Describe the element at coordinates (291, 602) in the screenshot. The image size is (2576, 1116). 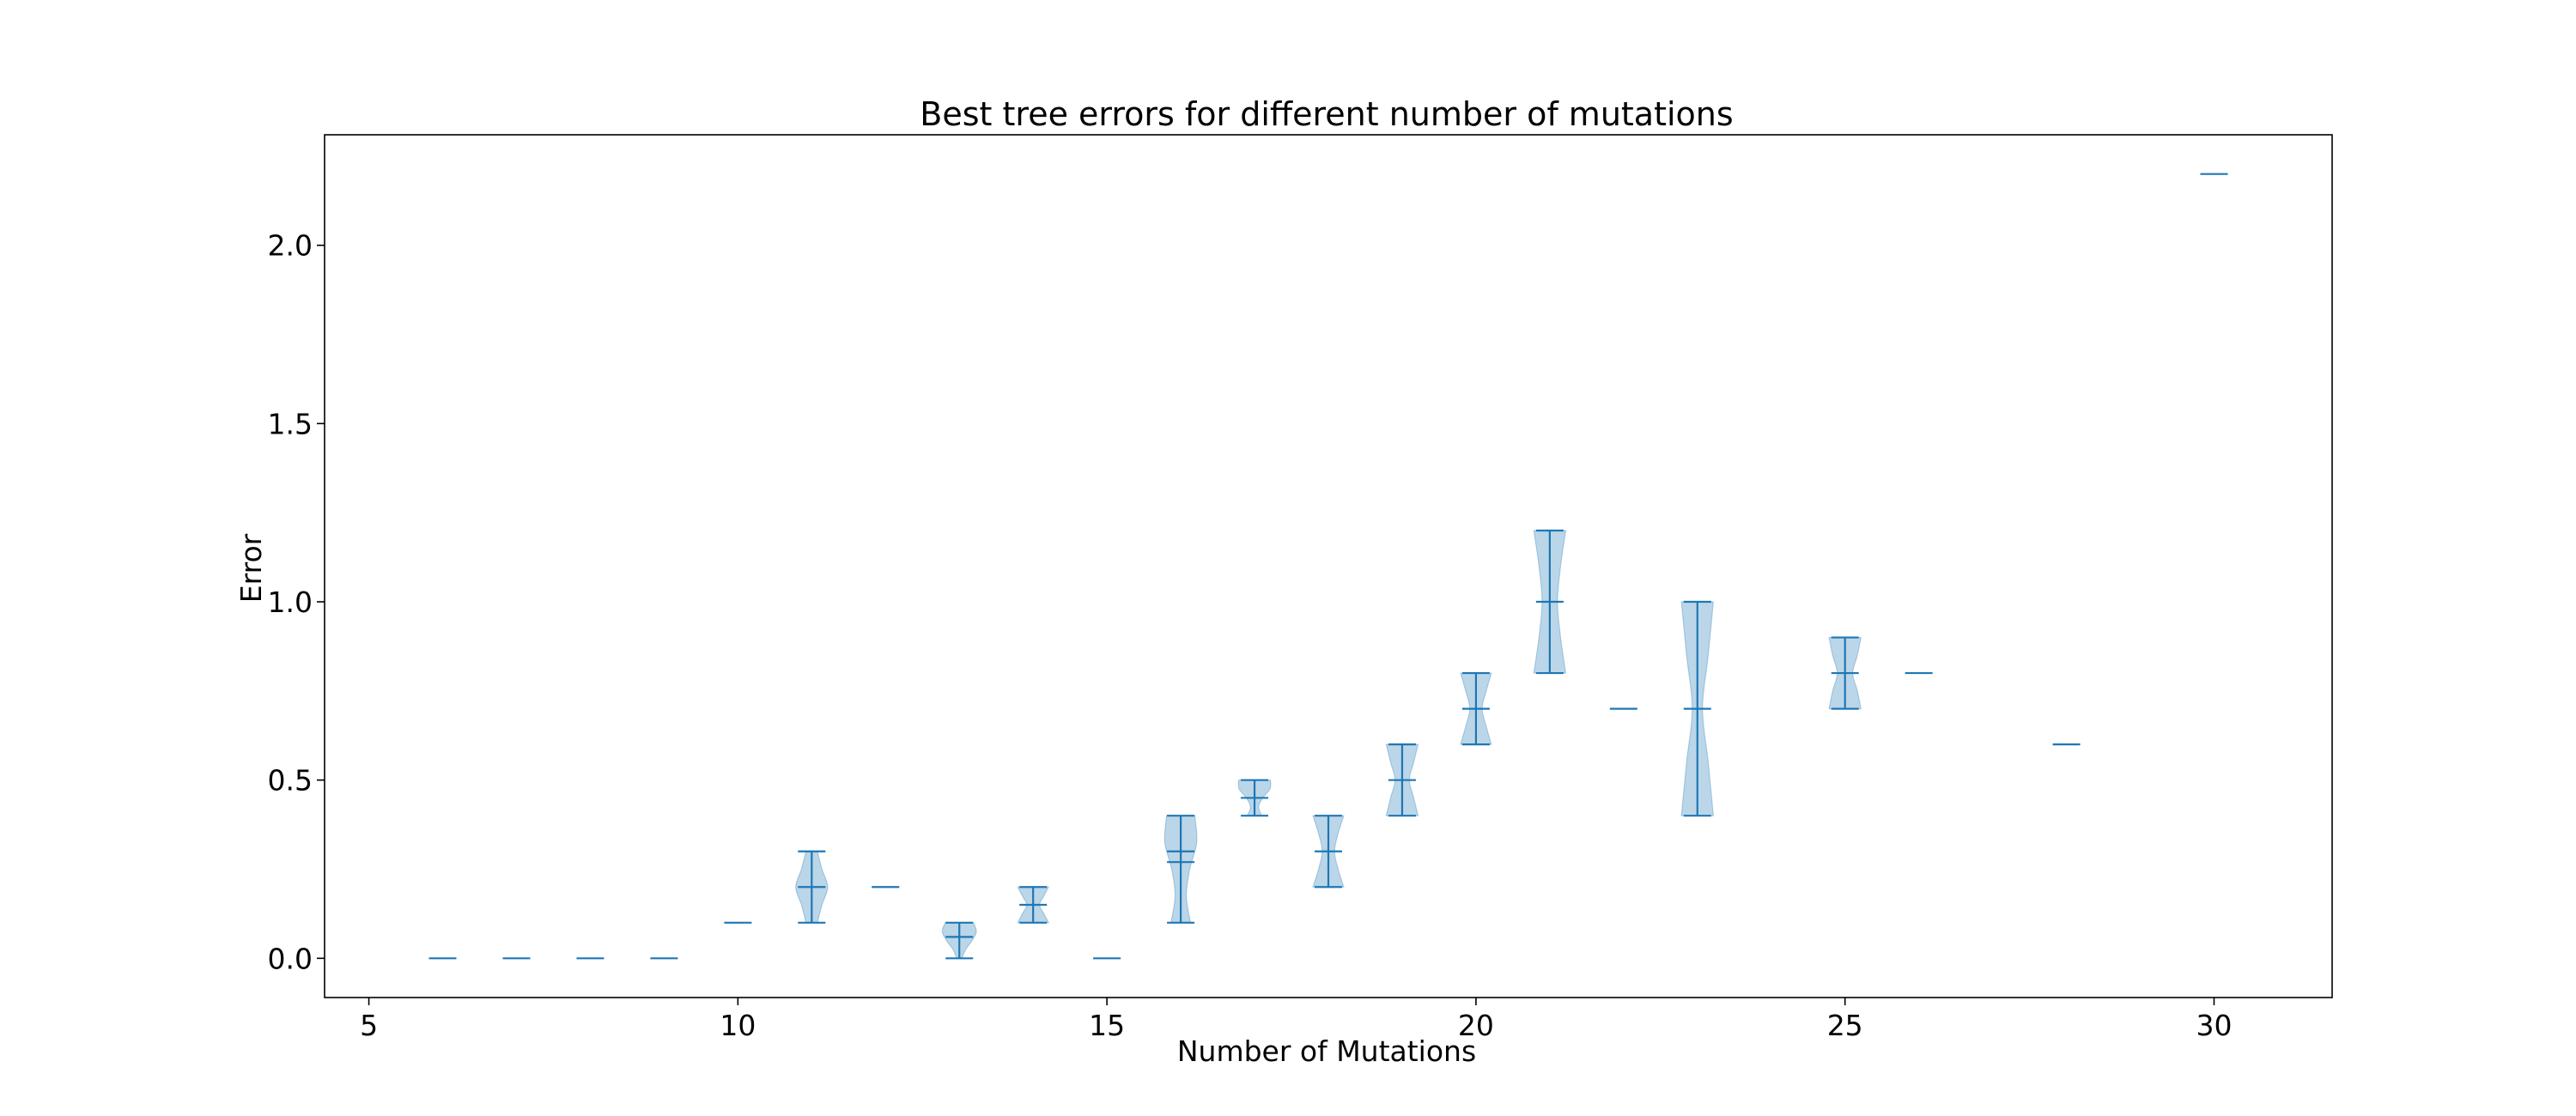
I see `y-tick-label: 1.0` at that location.